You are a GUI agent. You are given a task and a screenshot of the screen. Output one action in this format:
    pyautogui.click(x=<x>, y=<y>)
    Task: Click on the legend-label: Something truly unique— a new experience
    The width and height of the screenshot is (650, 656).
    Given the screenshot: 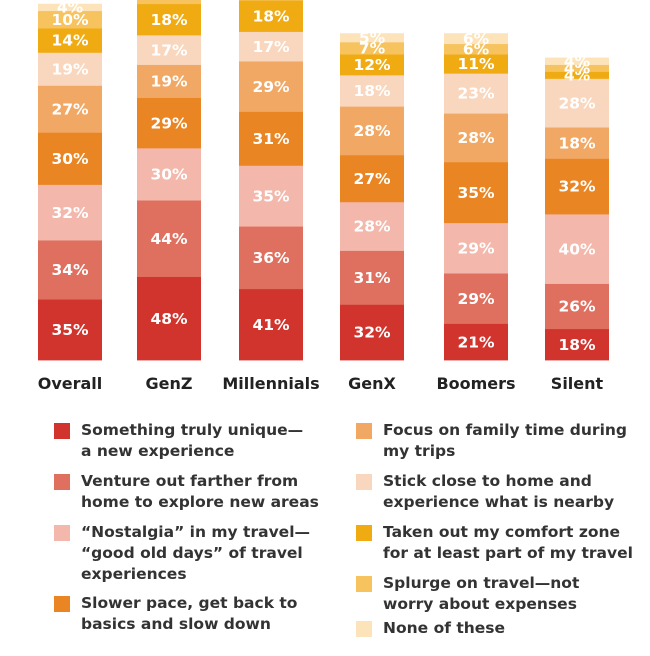 What is the action you would take?
    pyautogui.click(x=192, y=440)
    